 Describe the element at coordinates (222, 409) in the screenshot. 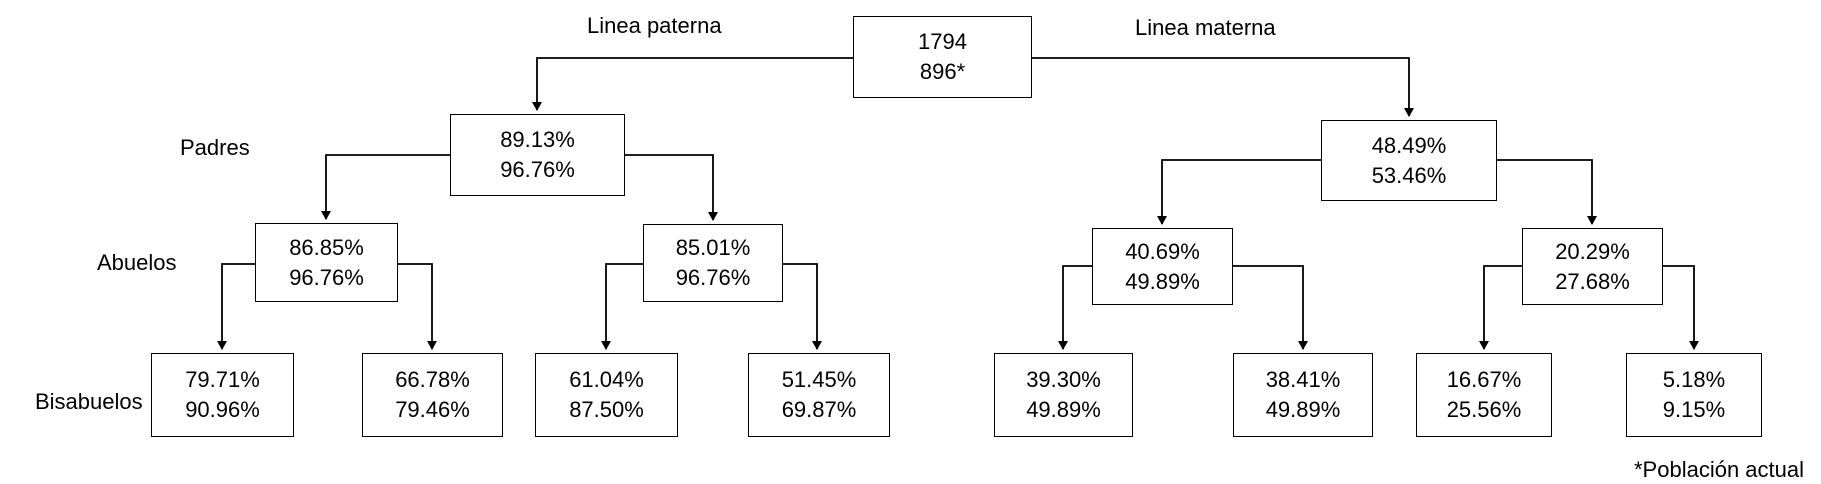

I see `node-value-bottom: 90.96%` at that location.